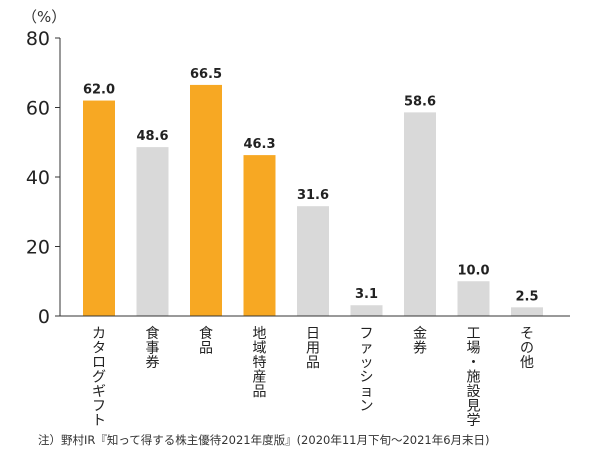 Image resolution: width=600 pixels, height=458 pixels. What do you see at coordinates (38, 109) in the screenshot?
I see `y-tick-label: 60` at bounding box center [38, 109].